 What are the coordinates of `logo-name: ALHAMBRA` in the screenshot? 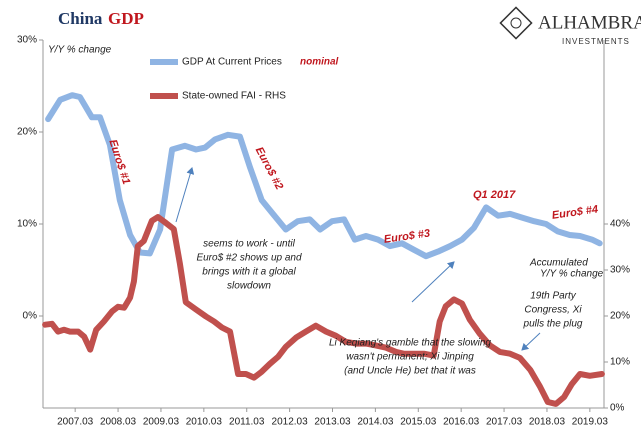 It's located at (589, 22).